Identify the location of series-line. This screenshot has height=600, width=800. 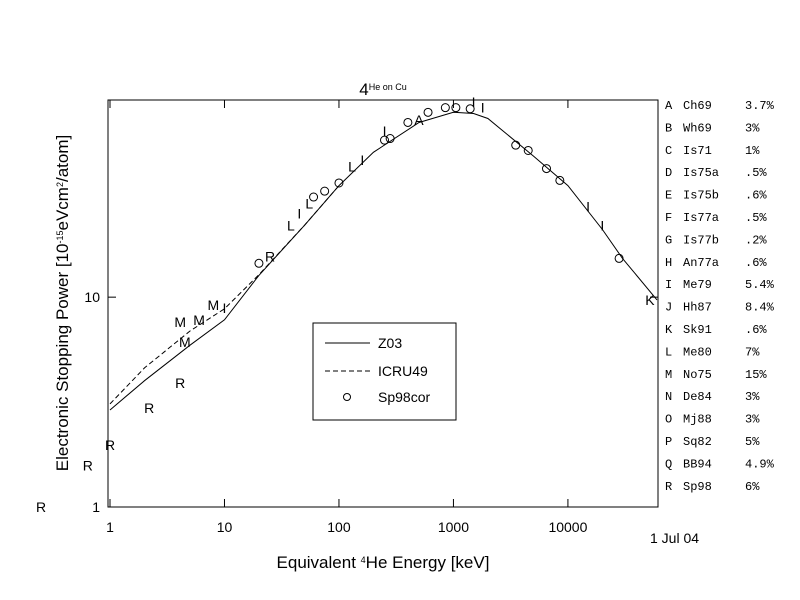
(224, 295).